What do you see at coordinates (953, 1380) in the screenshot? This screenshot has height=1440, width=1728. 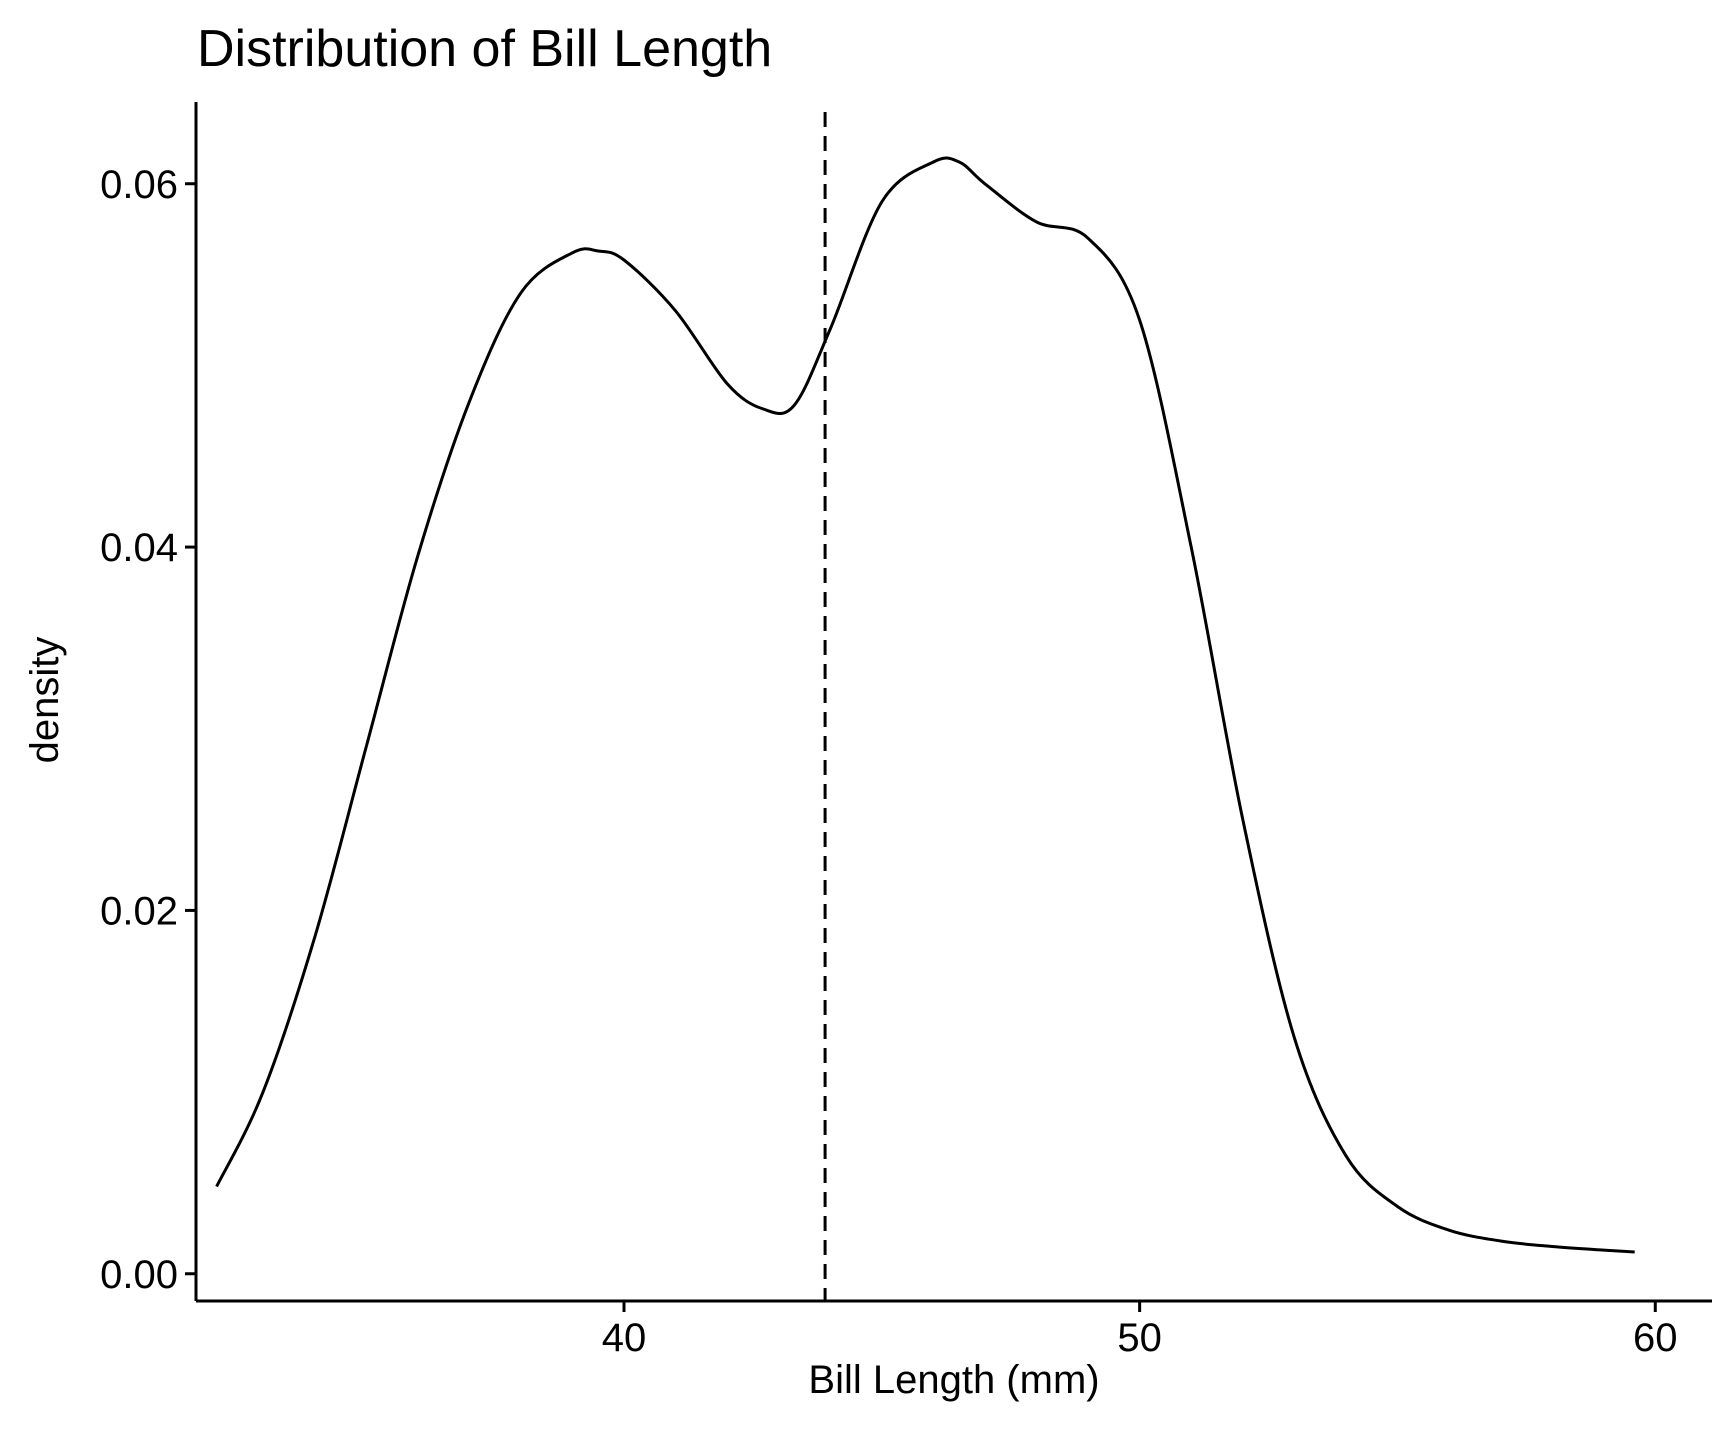 I see `x-axis-title: Bill Length (mm)` at bounding box center [953, 1380].